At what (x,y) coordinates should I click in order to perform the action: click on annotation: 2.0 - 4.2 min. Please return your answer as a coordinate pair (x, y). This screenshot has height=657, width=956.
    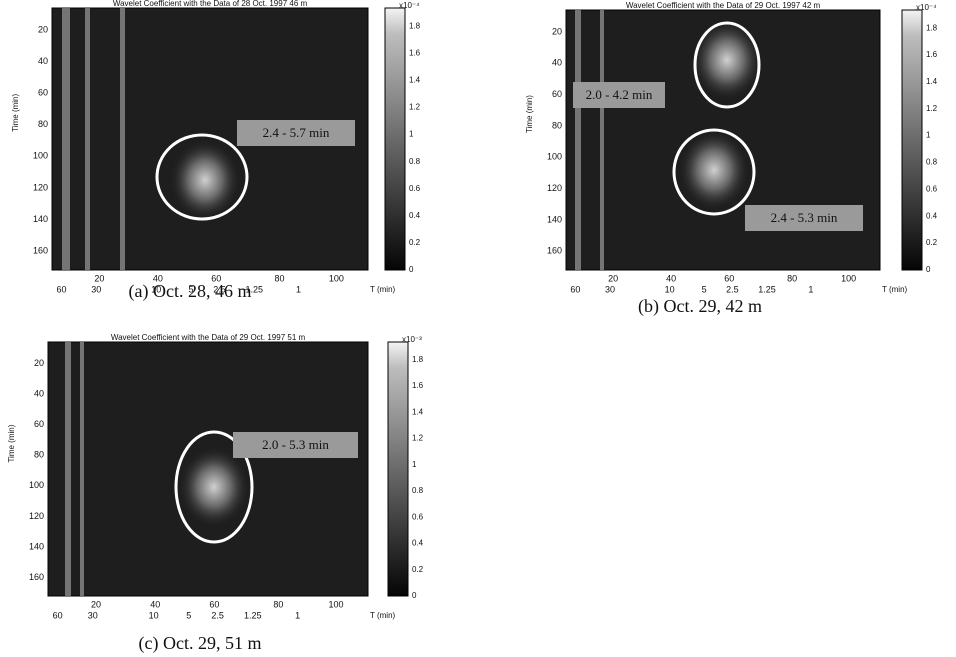
    Looking at the image, I should click on (619, 94).